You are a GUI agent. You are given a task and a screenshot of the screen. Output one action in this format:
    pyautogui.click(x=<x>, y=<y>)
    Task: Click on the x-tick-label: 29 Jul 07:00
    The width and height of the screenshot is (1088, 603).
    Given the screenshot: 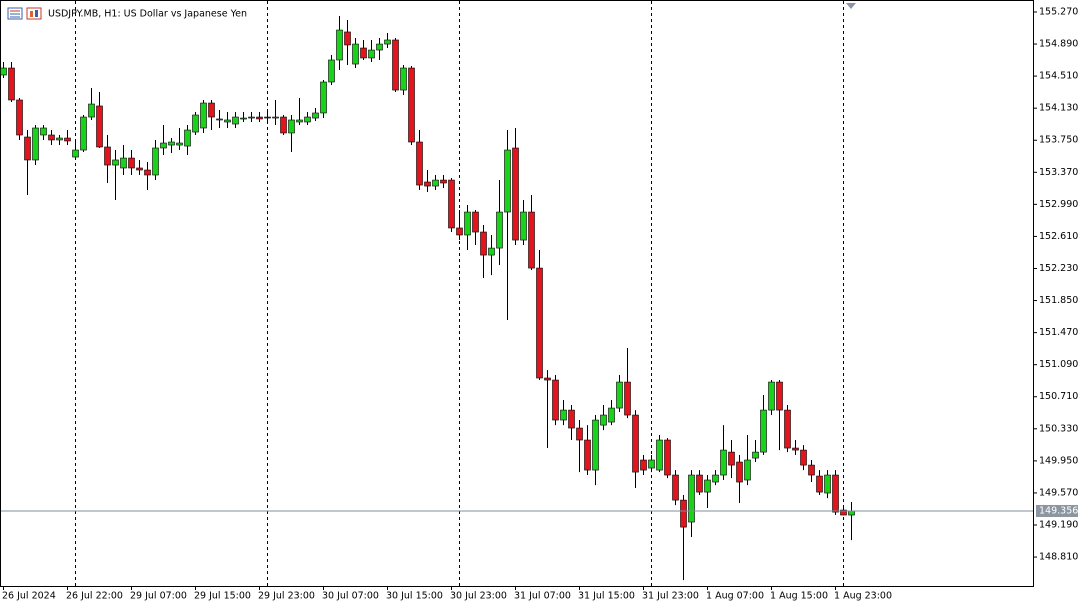 What is the action you would take?
    pyautogui.click(x=158, y=596)
    